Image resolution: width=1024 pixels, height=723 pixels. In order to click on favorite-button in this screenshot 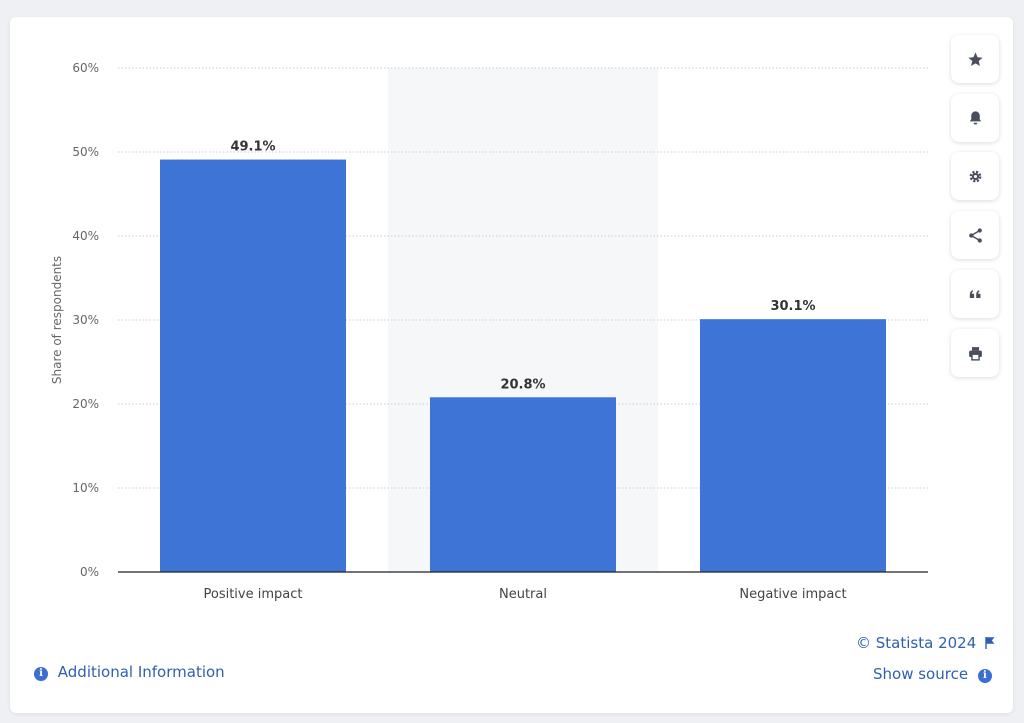, I will do `click(975, 59)`.